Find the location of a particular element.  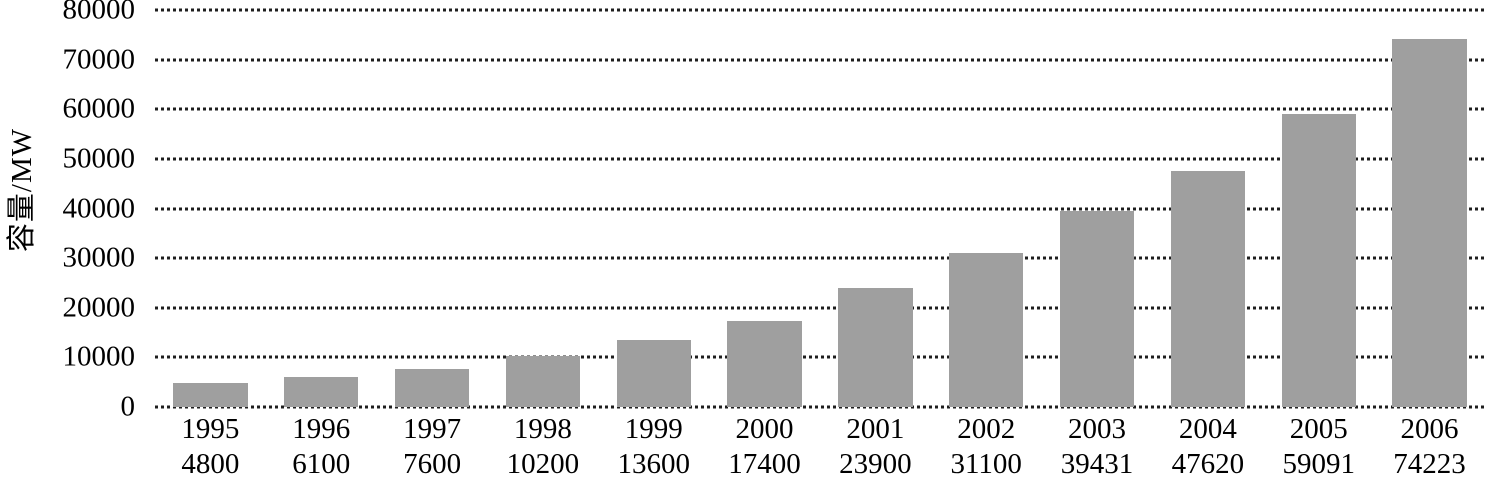

y-tick-label: 10000 is located at coordinates (99, 356).